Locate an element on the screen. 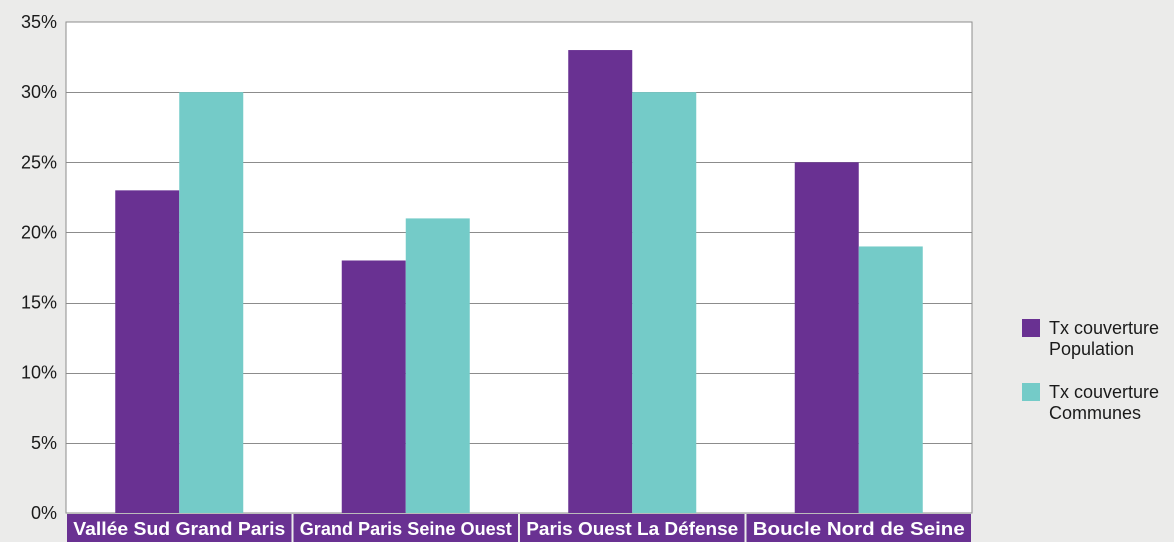  y-tick-label: 20% is located at coordinates (39, 232).